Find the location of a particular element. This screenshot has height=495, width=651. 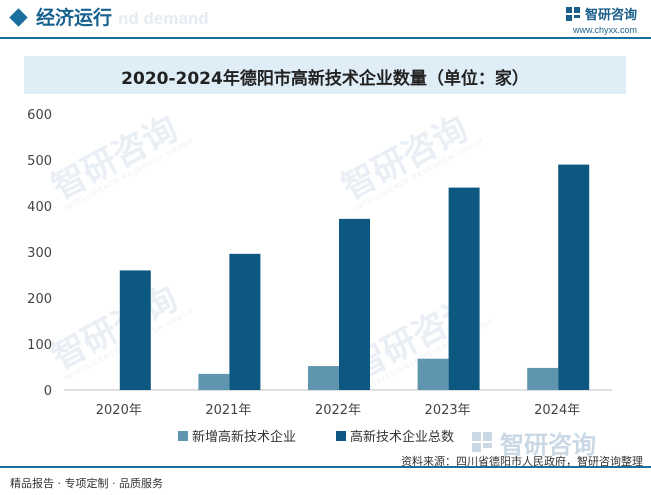

brand-url: www.chyxx.com is located at coordinates (604, 30).